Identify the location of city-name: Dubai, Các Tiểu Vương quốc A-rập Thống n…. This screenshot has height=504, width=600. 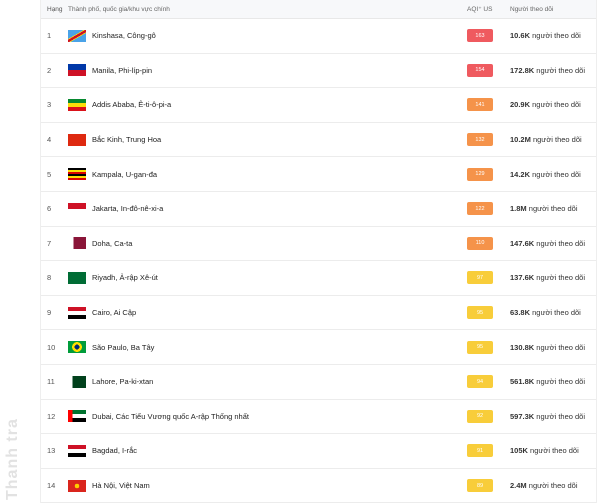
(170, 416).